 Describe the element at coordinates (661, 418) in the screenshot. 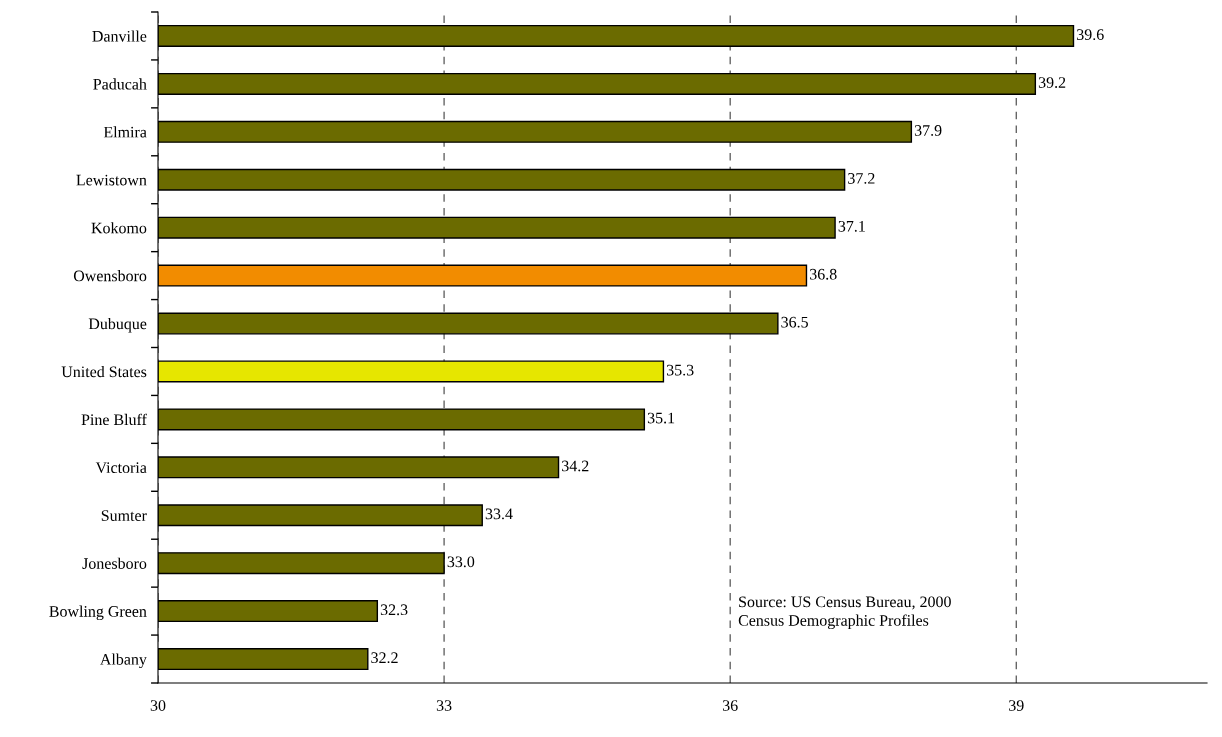

I see `data-label: 35.1` at that location.